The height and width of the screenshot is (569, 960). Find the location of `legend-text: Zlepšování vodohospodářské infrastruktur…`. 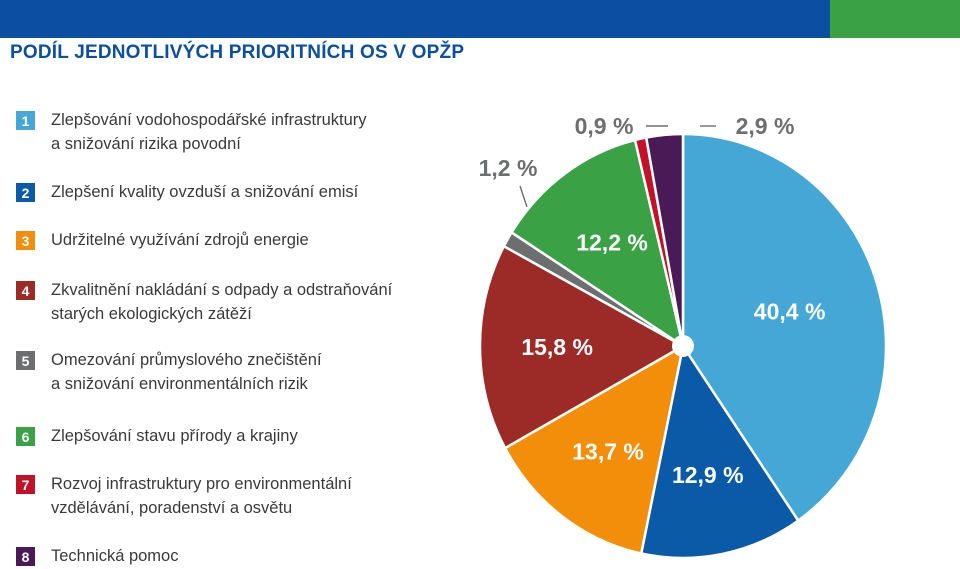

legend-text: Zlepšování vodohospodářské infrastruktur… is located at coordinates (209, 132).